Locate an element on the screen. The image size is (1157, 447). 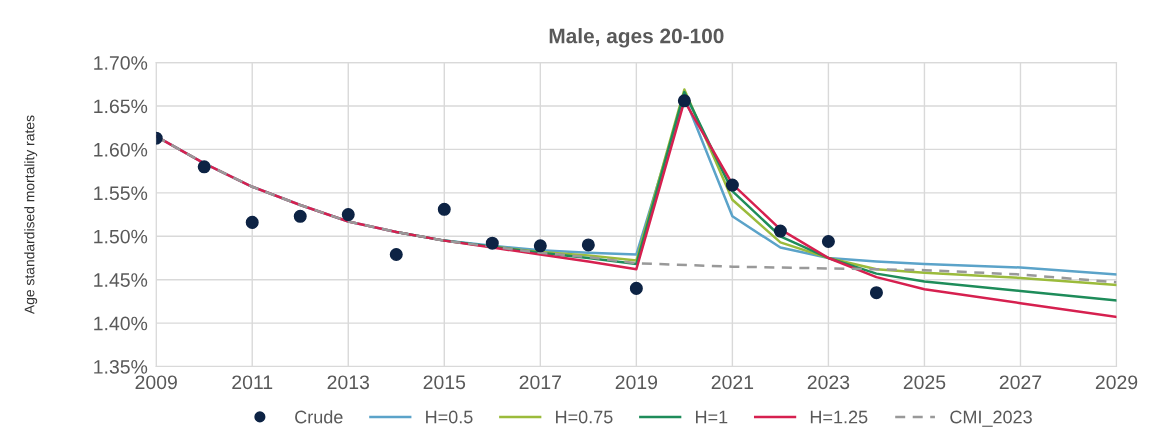
x-tick-label: 2023 is located at coordinates (828, 382).